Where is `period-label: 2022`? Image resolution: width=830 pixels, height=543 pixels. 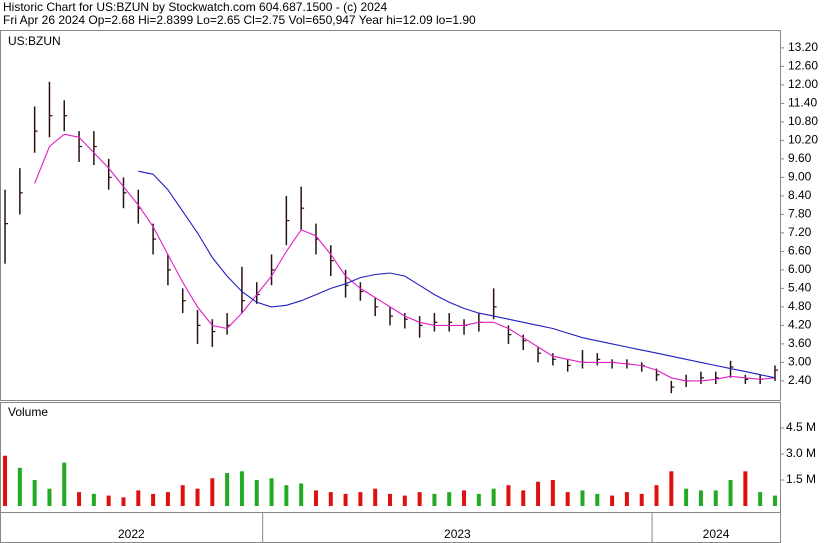 period-label: 2022 is located at coordinates (131, 534).